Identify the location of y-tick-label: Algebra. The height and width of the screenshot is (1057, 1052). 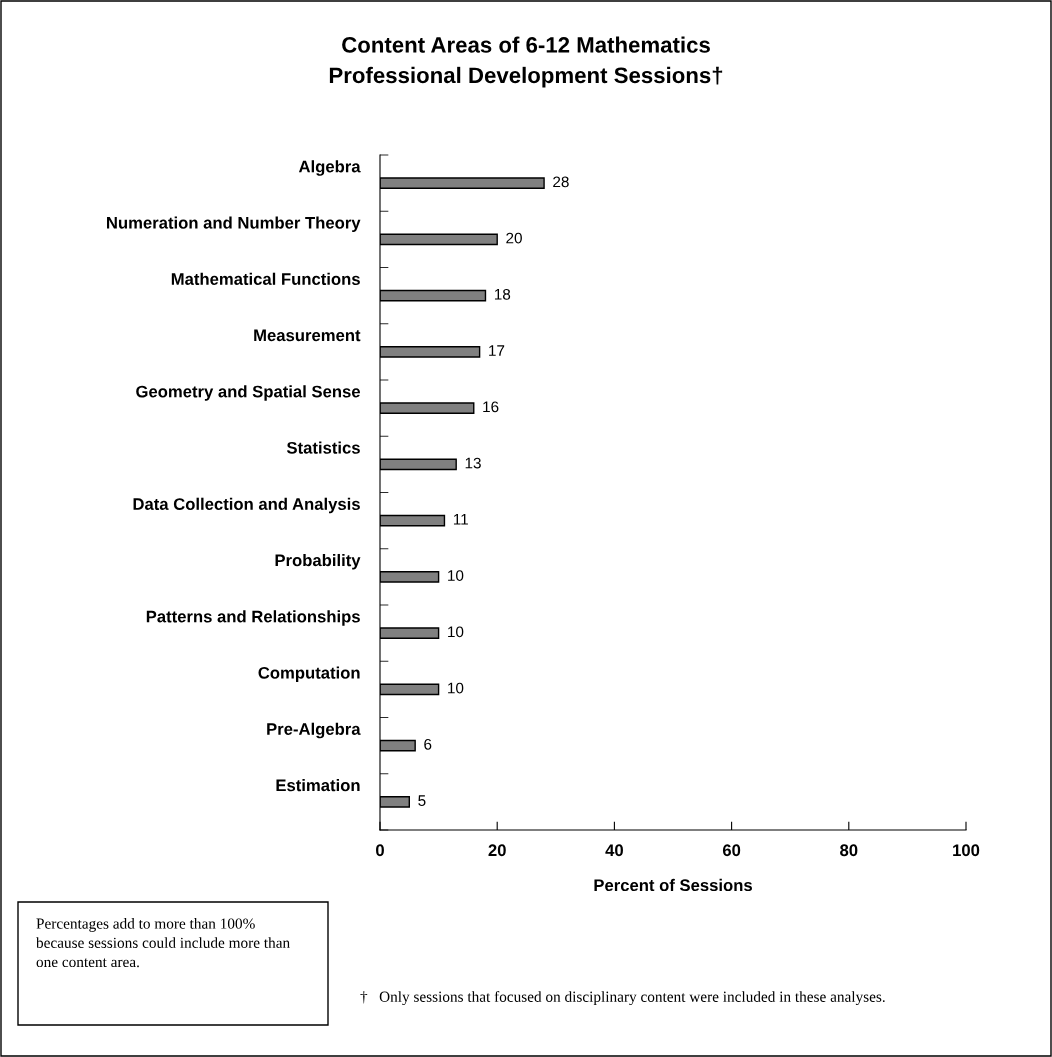
(329, 168).